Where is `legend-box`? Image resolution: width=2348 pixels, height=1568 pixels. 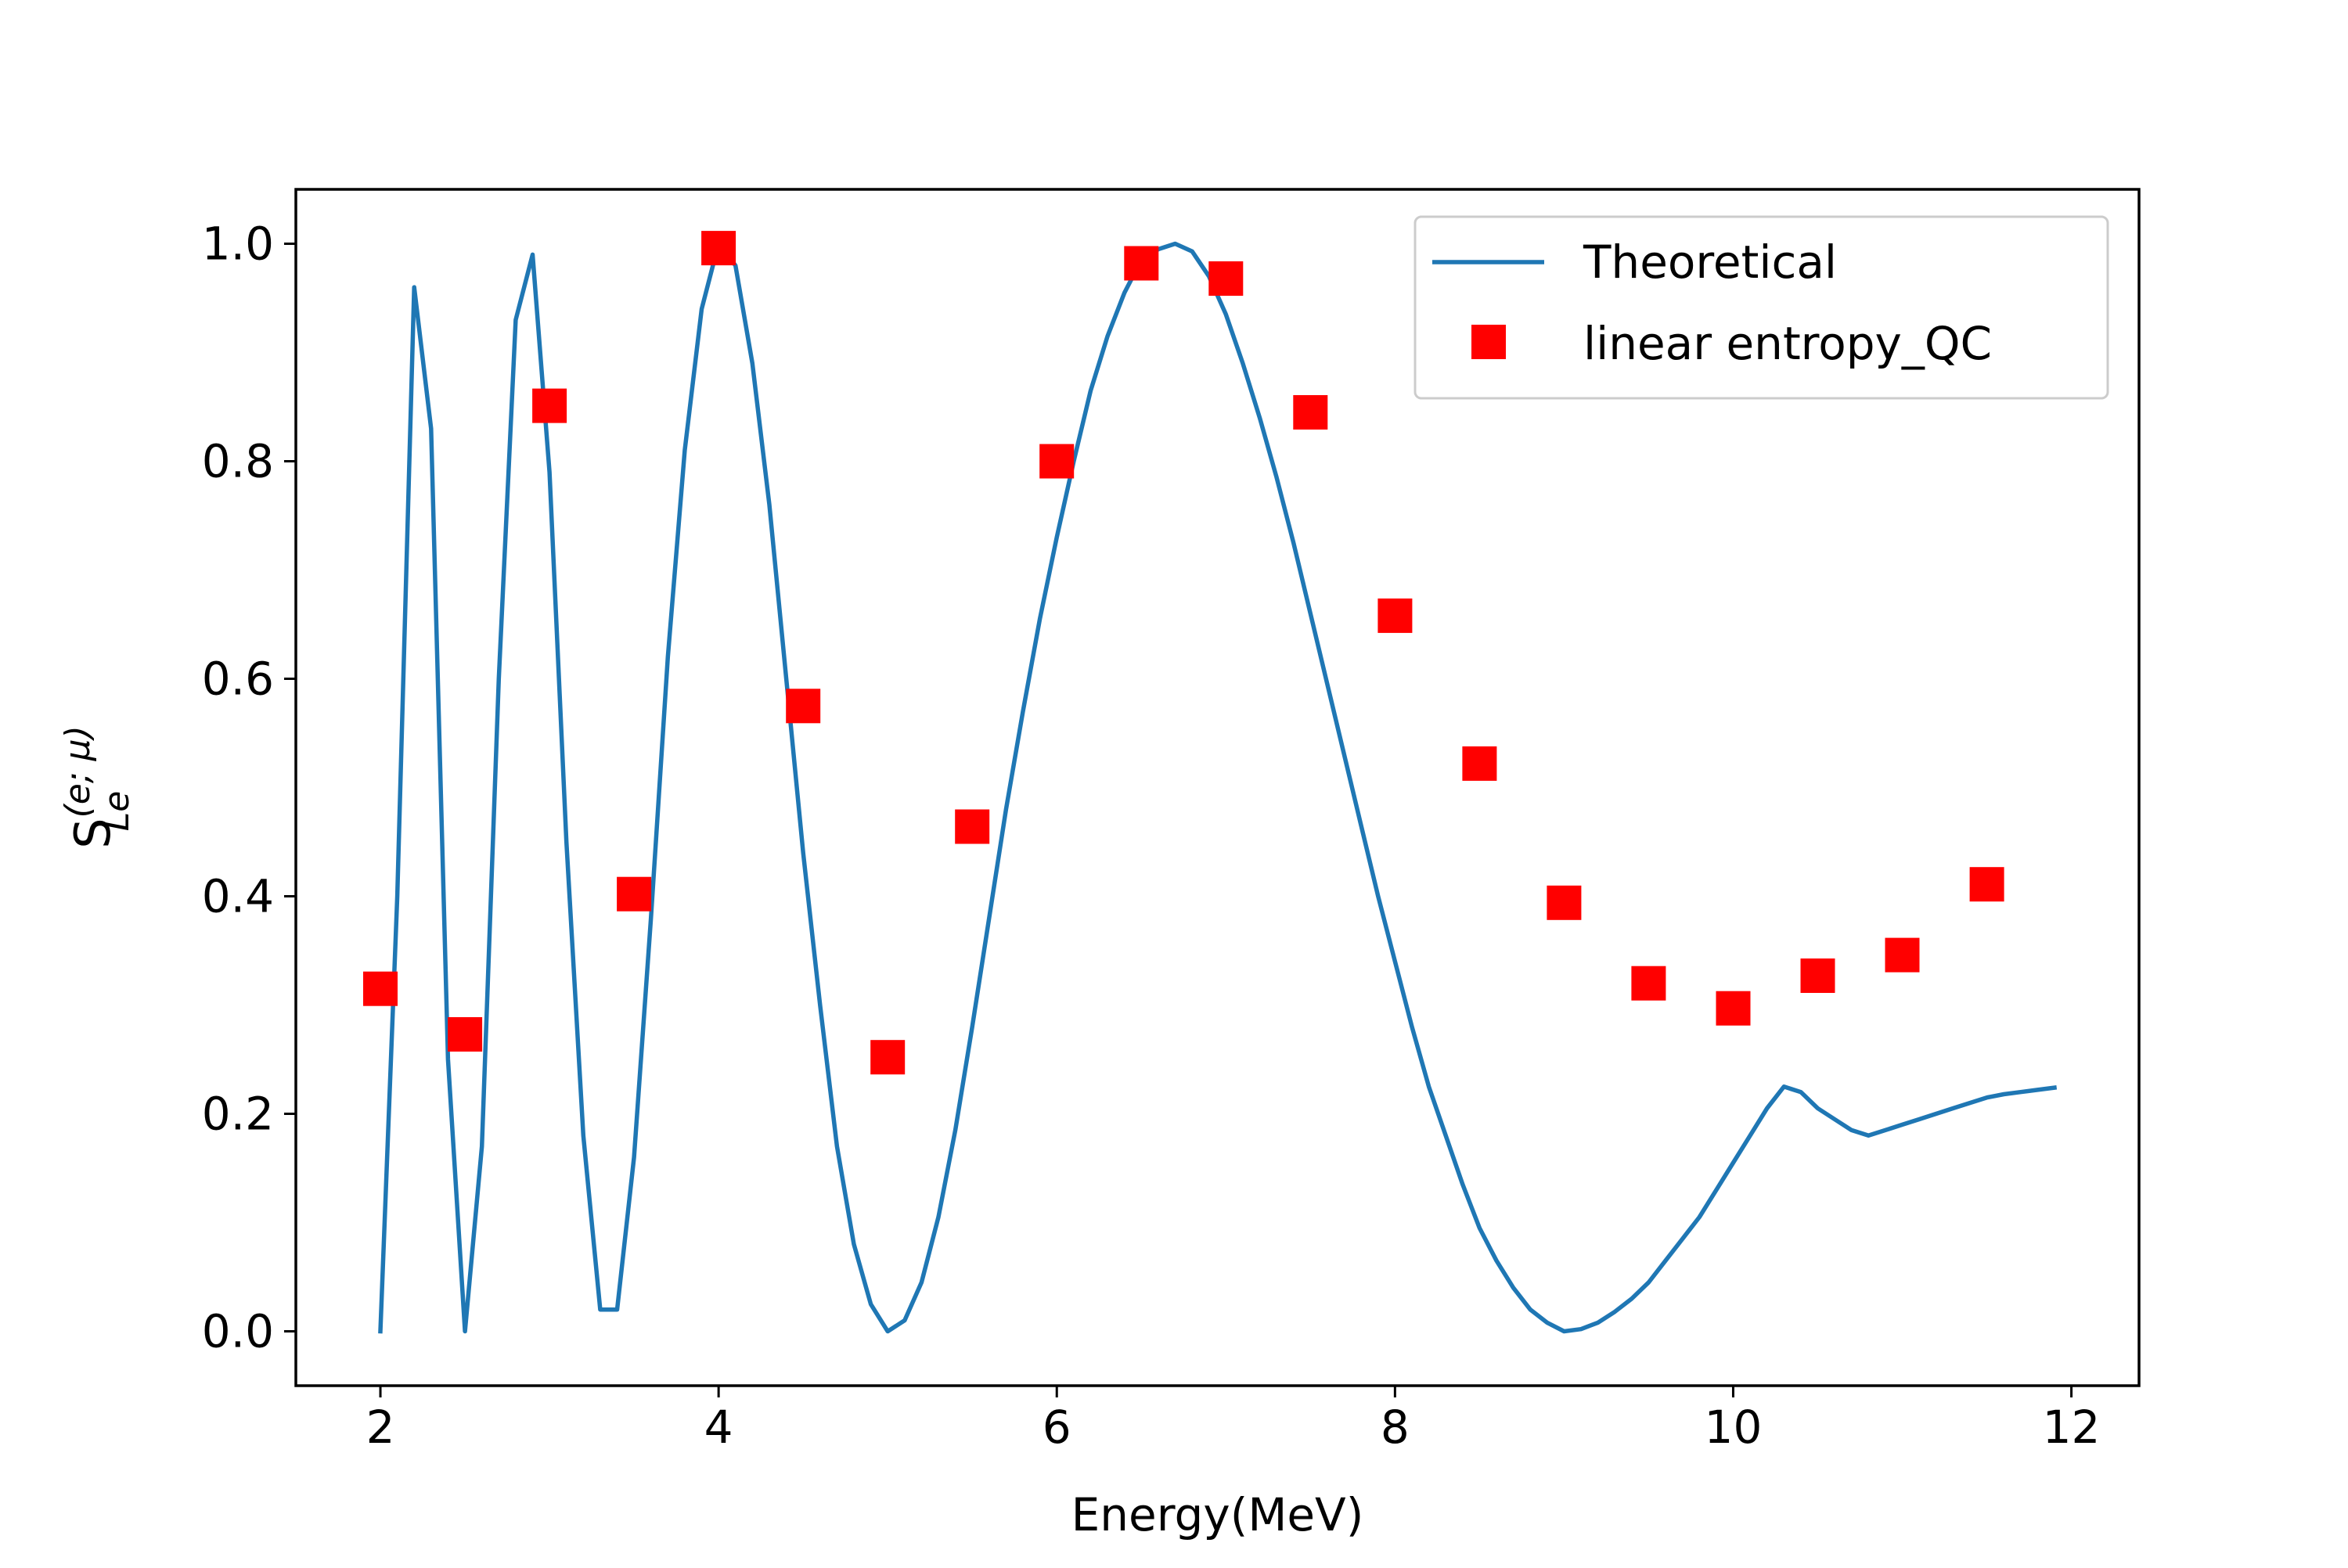 legend-box is located at coordinates (1761, 308).